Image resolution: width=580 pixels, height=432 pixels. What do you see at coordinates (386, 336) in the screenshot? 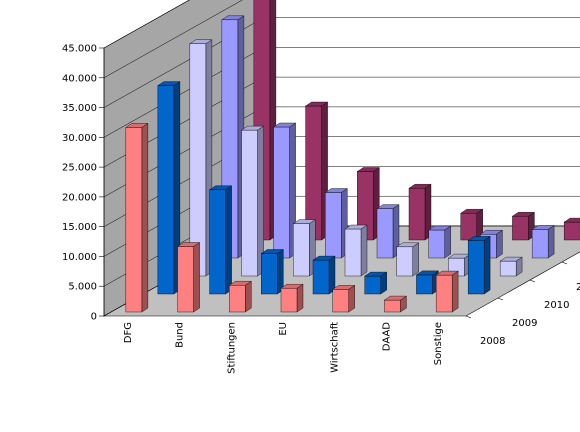
I see `category-label: DAAD` at bounding box center [386, 336].